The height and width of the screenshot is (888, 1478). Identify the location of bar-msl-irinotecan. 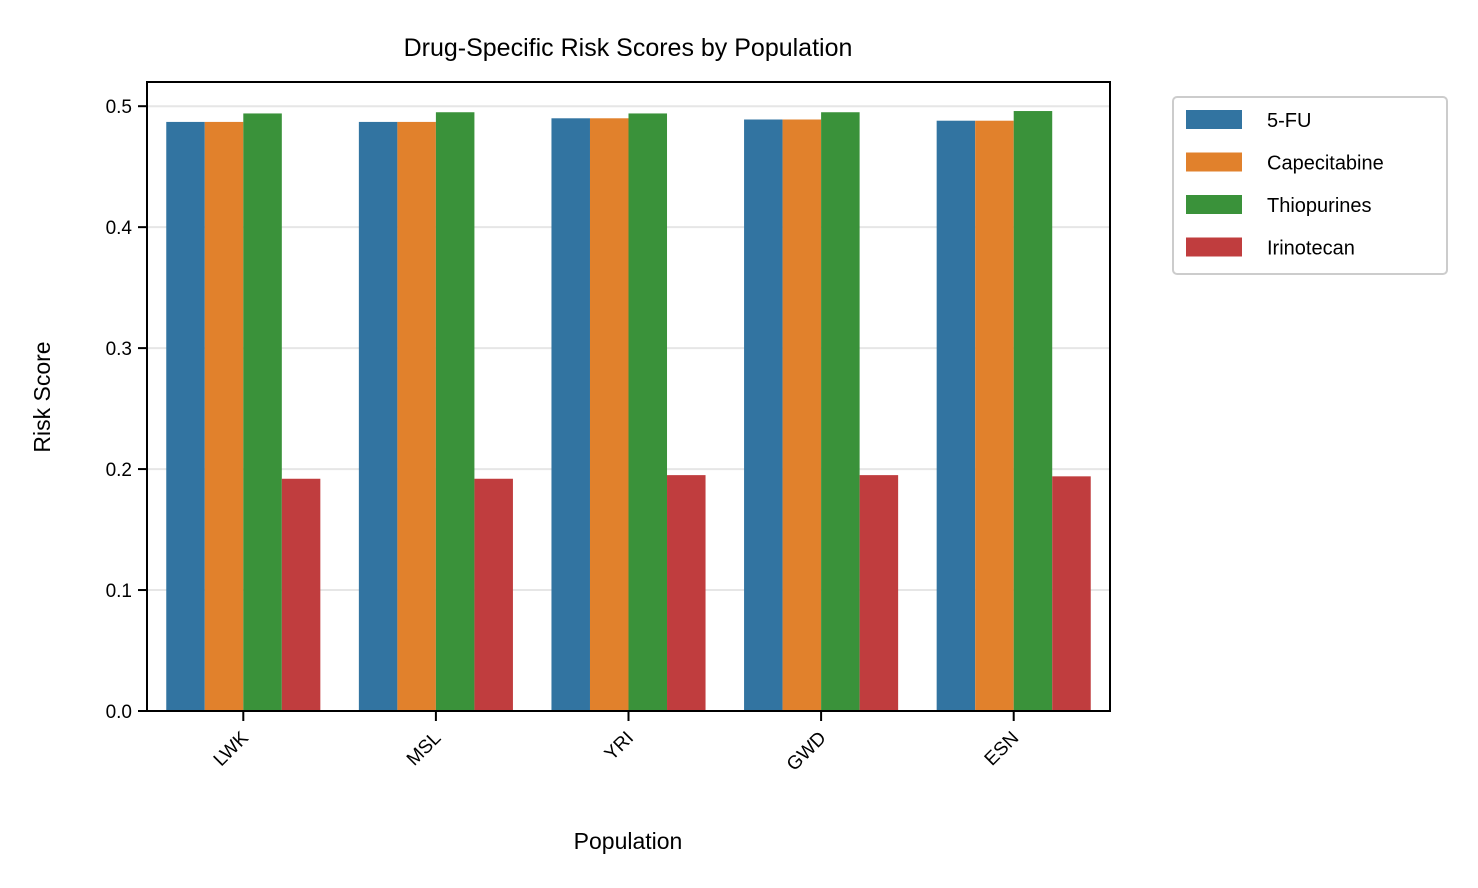
(493, 594).